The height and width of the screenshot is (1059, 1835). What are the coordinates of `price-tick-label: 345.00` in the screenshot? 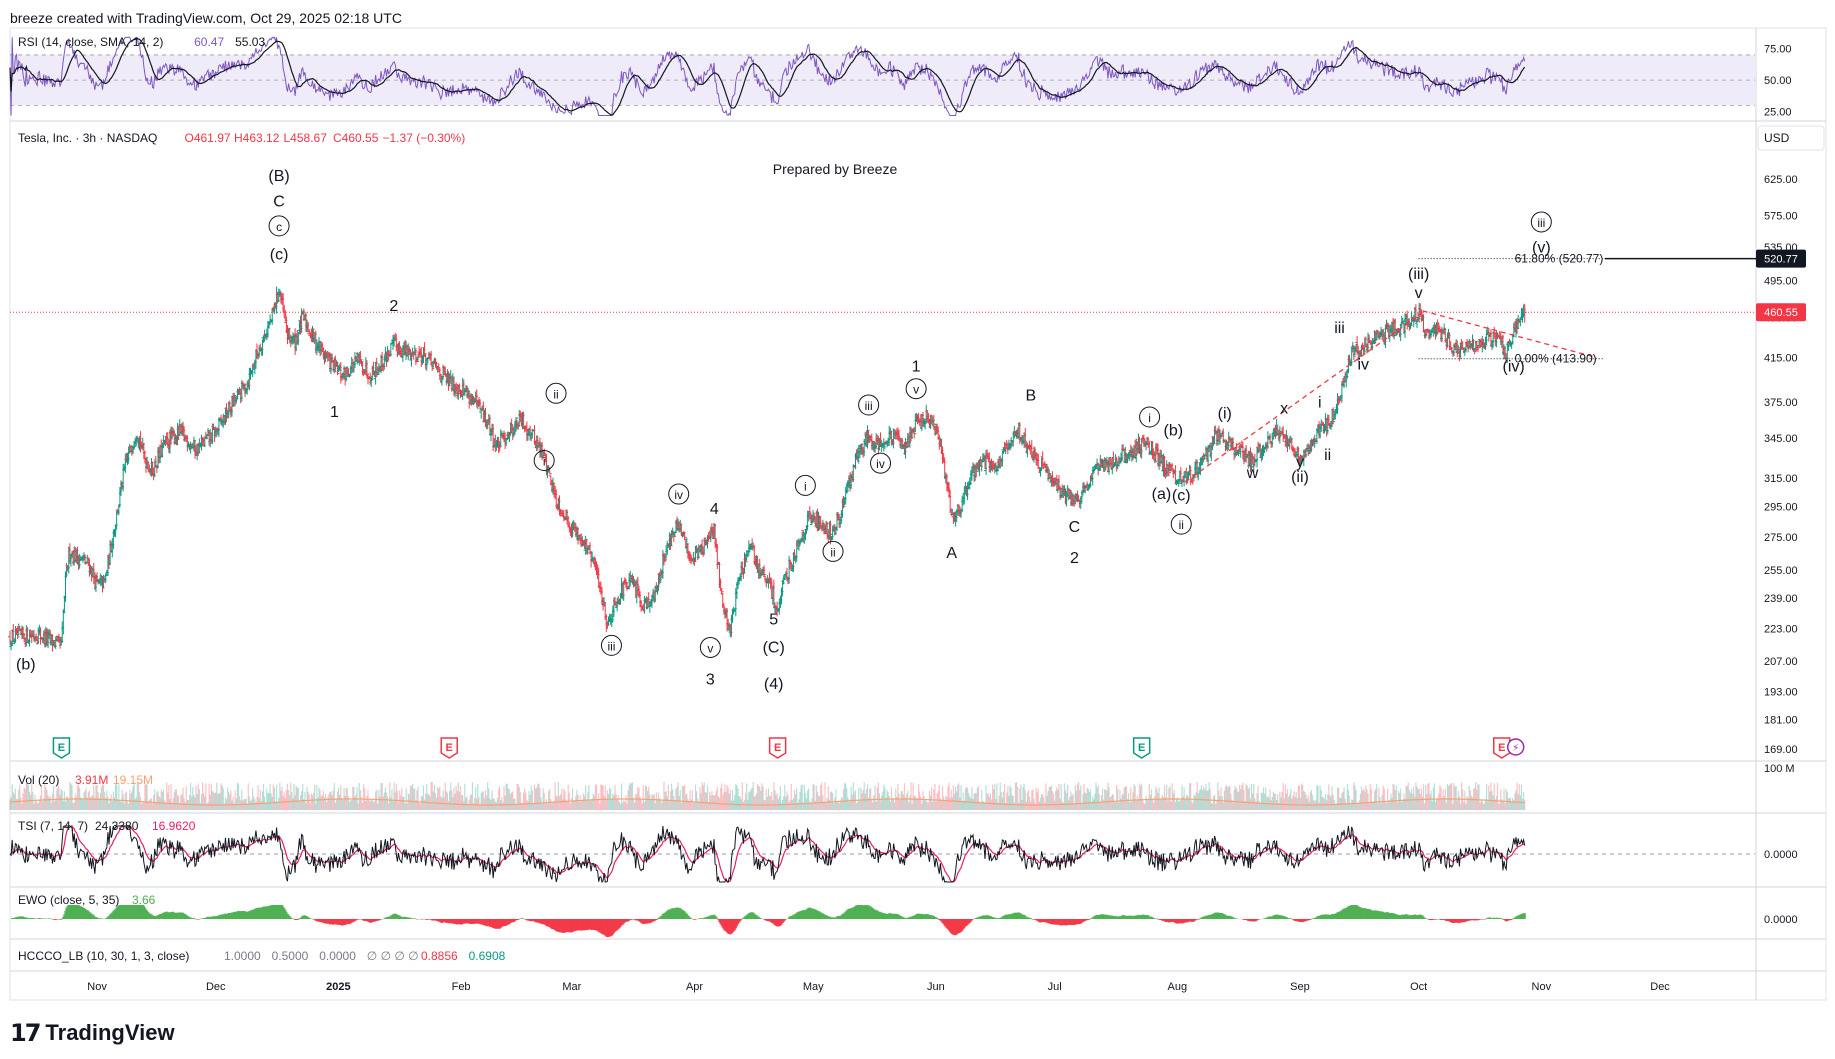 It's located at (1781, 439).